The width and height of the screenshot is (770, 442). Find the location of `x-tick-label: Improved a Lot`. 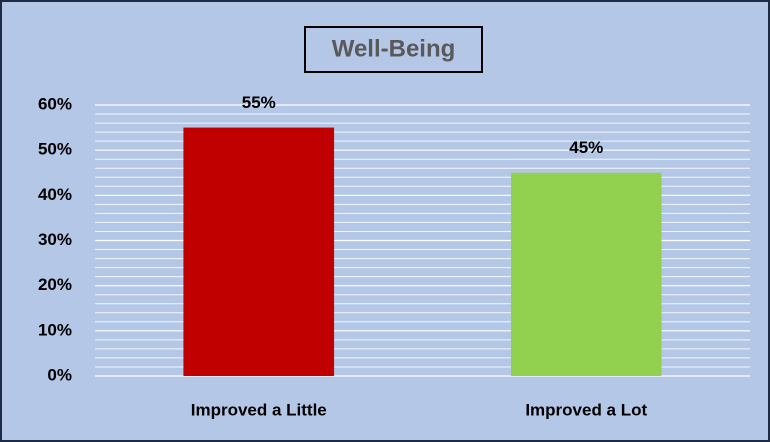

x-tick-label: Improved a Lot is located at coordinates (586, 409).